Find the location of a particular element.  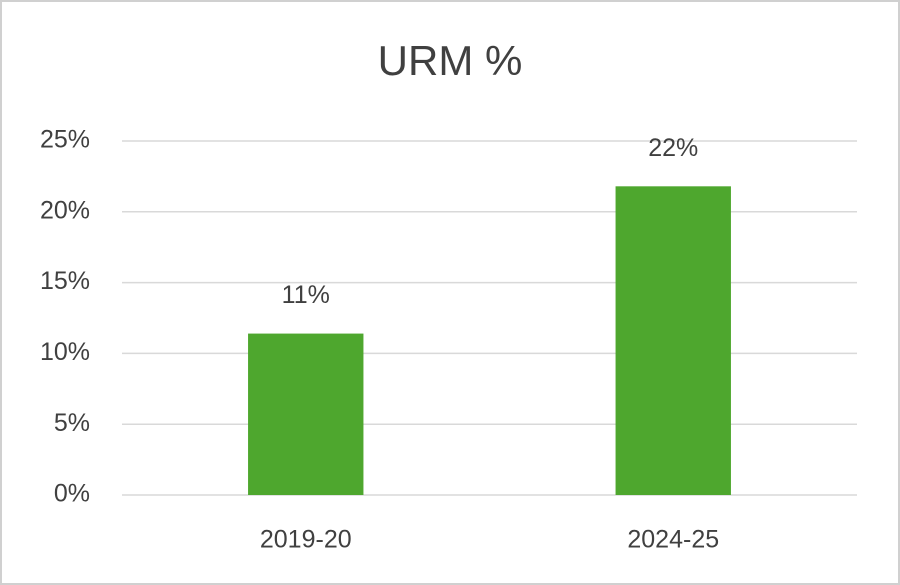

chart-title: URM % is located at coordinates (450, 60).